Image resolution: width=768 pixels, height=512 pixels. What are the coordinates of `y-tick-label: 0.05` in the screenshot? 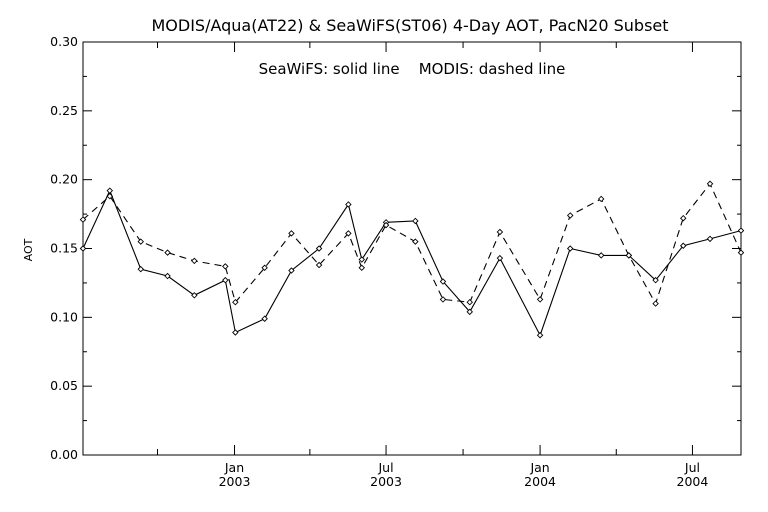 It's located at (64, 385).